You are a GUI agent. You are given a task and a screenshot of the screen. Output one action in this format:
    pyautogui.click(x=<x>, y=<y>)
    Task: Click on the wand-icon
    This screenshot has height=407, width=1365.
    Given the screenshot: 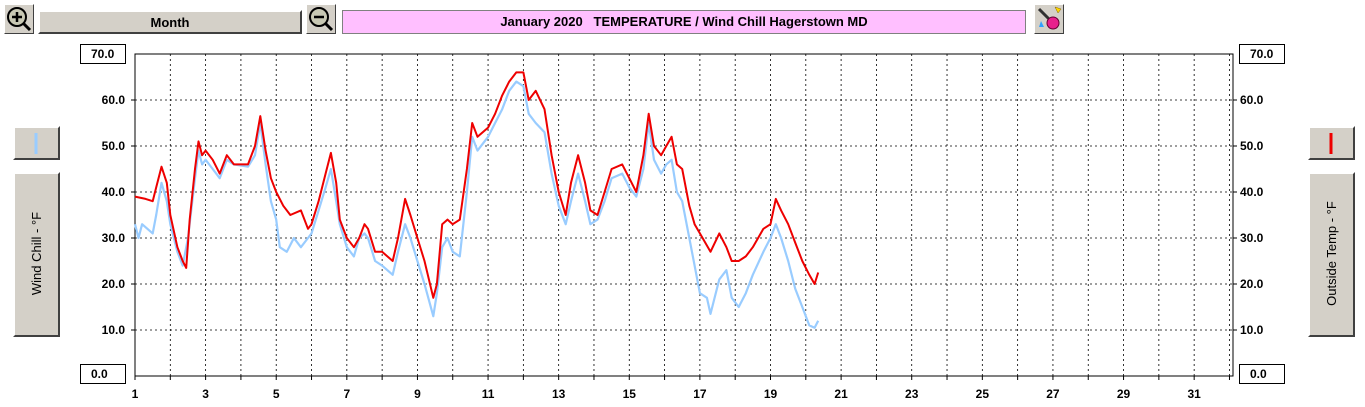 What is the action you would take?
    pyautogui.click(x=1049, y=18)
    